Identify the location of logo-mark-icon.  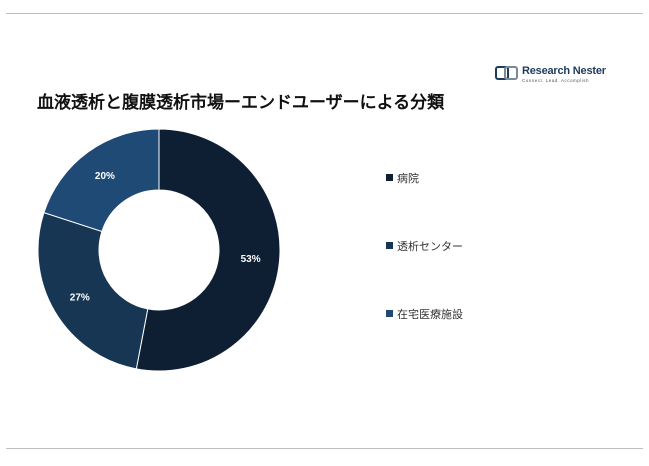
(506, 73).